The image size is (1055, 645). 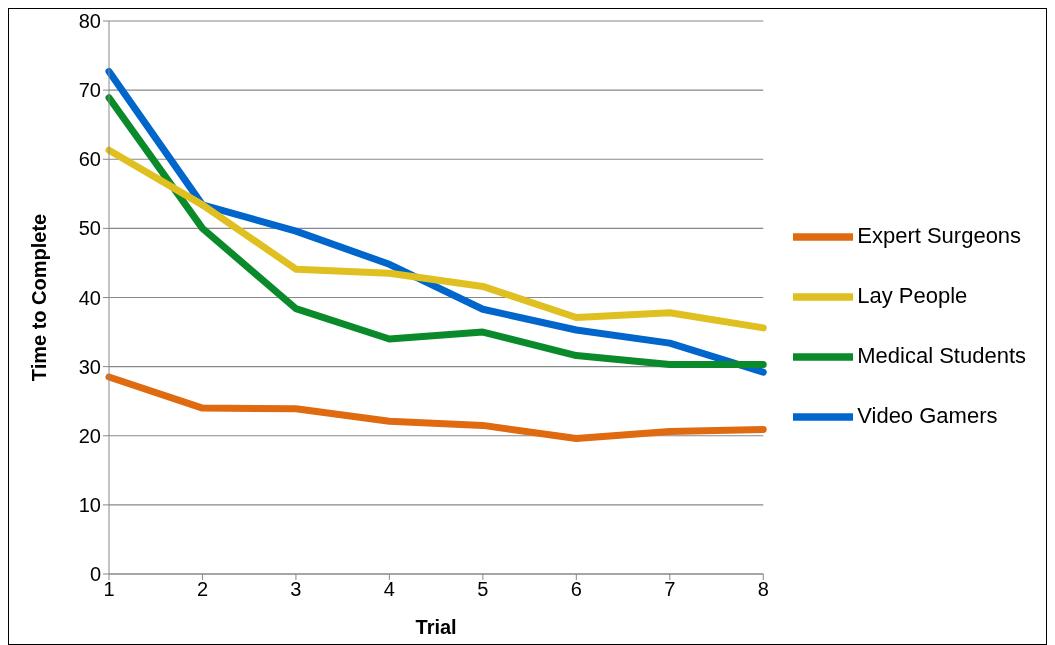 What do you see at coordinates (296, 589) in the screenshot?
I see `x-tick-label: 3` at bounding box center [296, 589].